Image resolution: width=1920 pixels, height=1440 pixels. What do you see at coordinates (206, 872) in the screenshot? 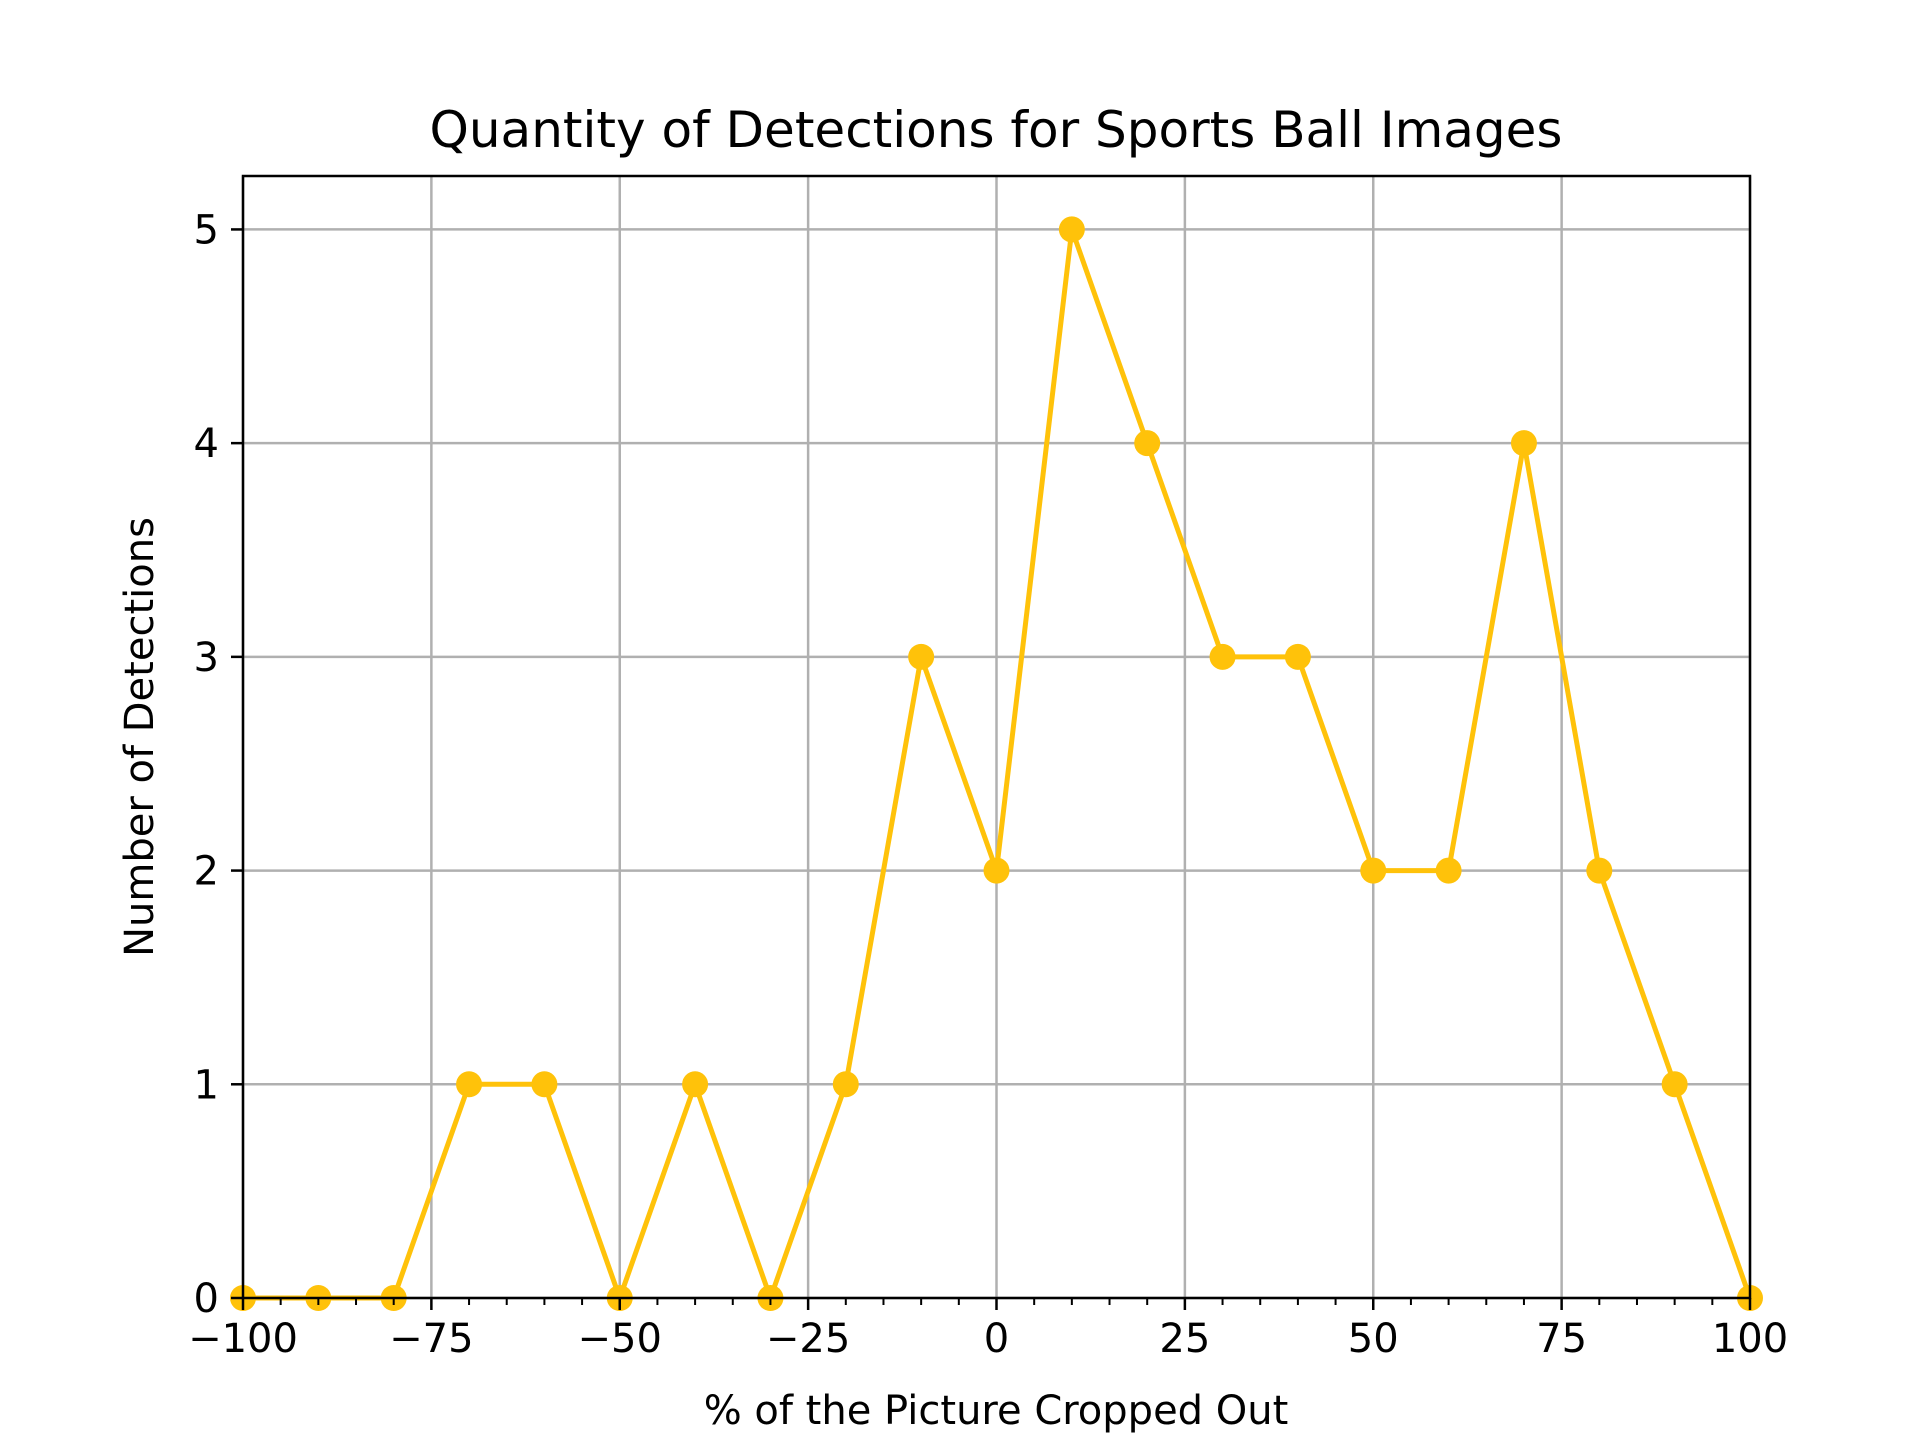
I see `y-tick-label: 2` at bounding box center [206, 872].